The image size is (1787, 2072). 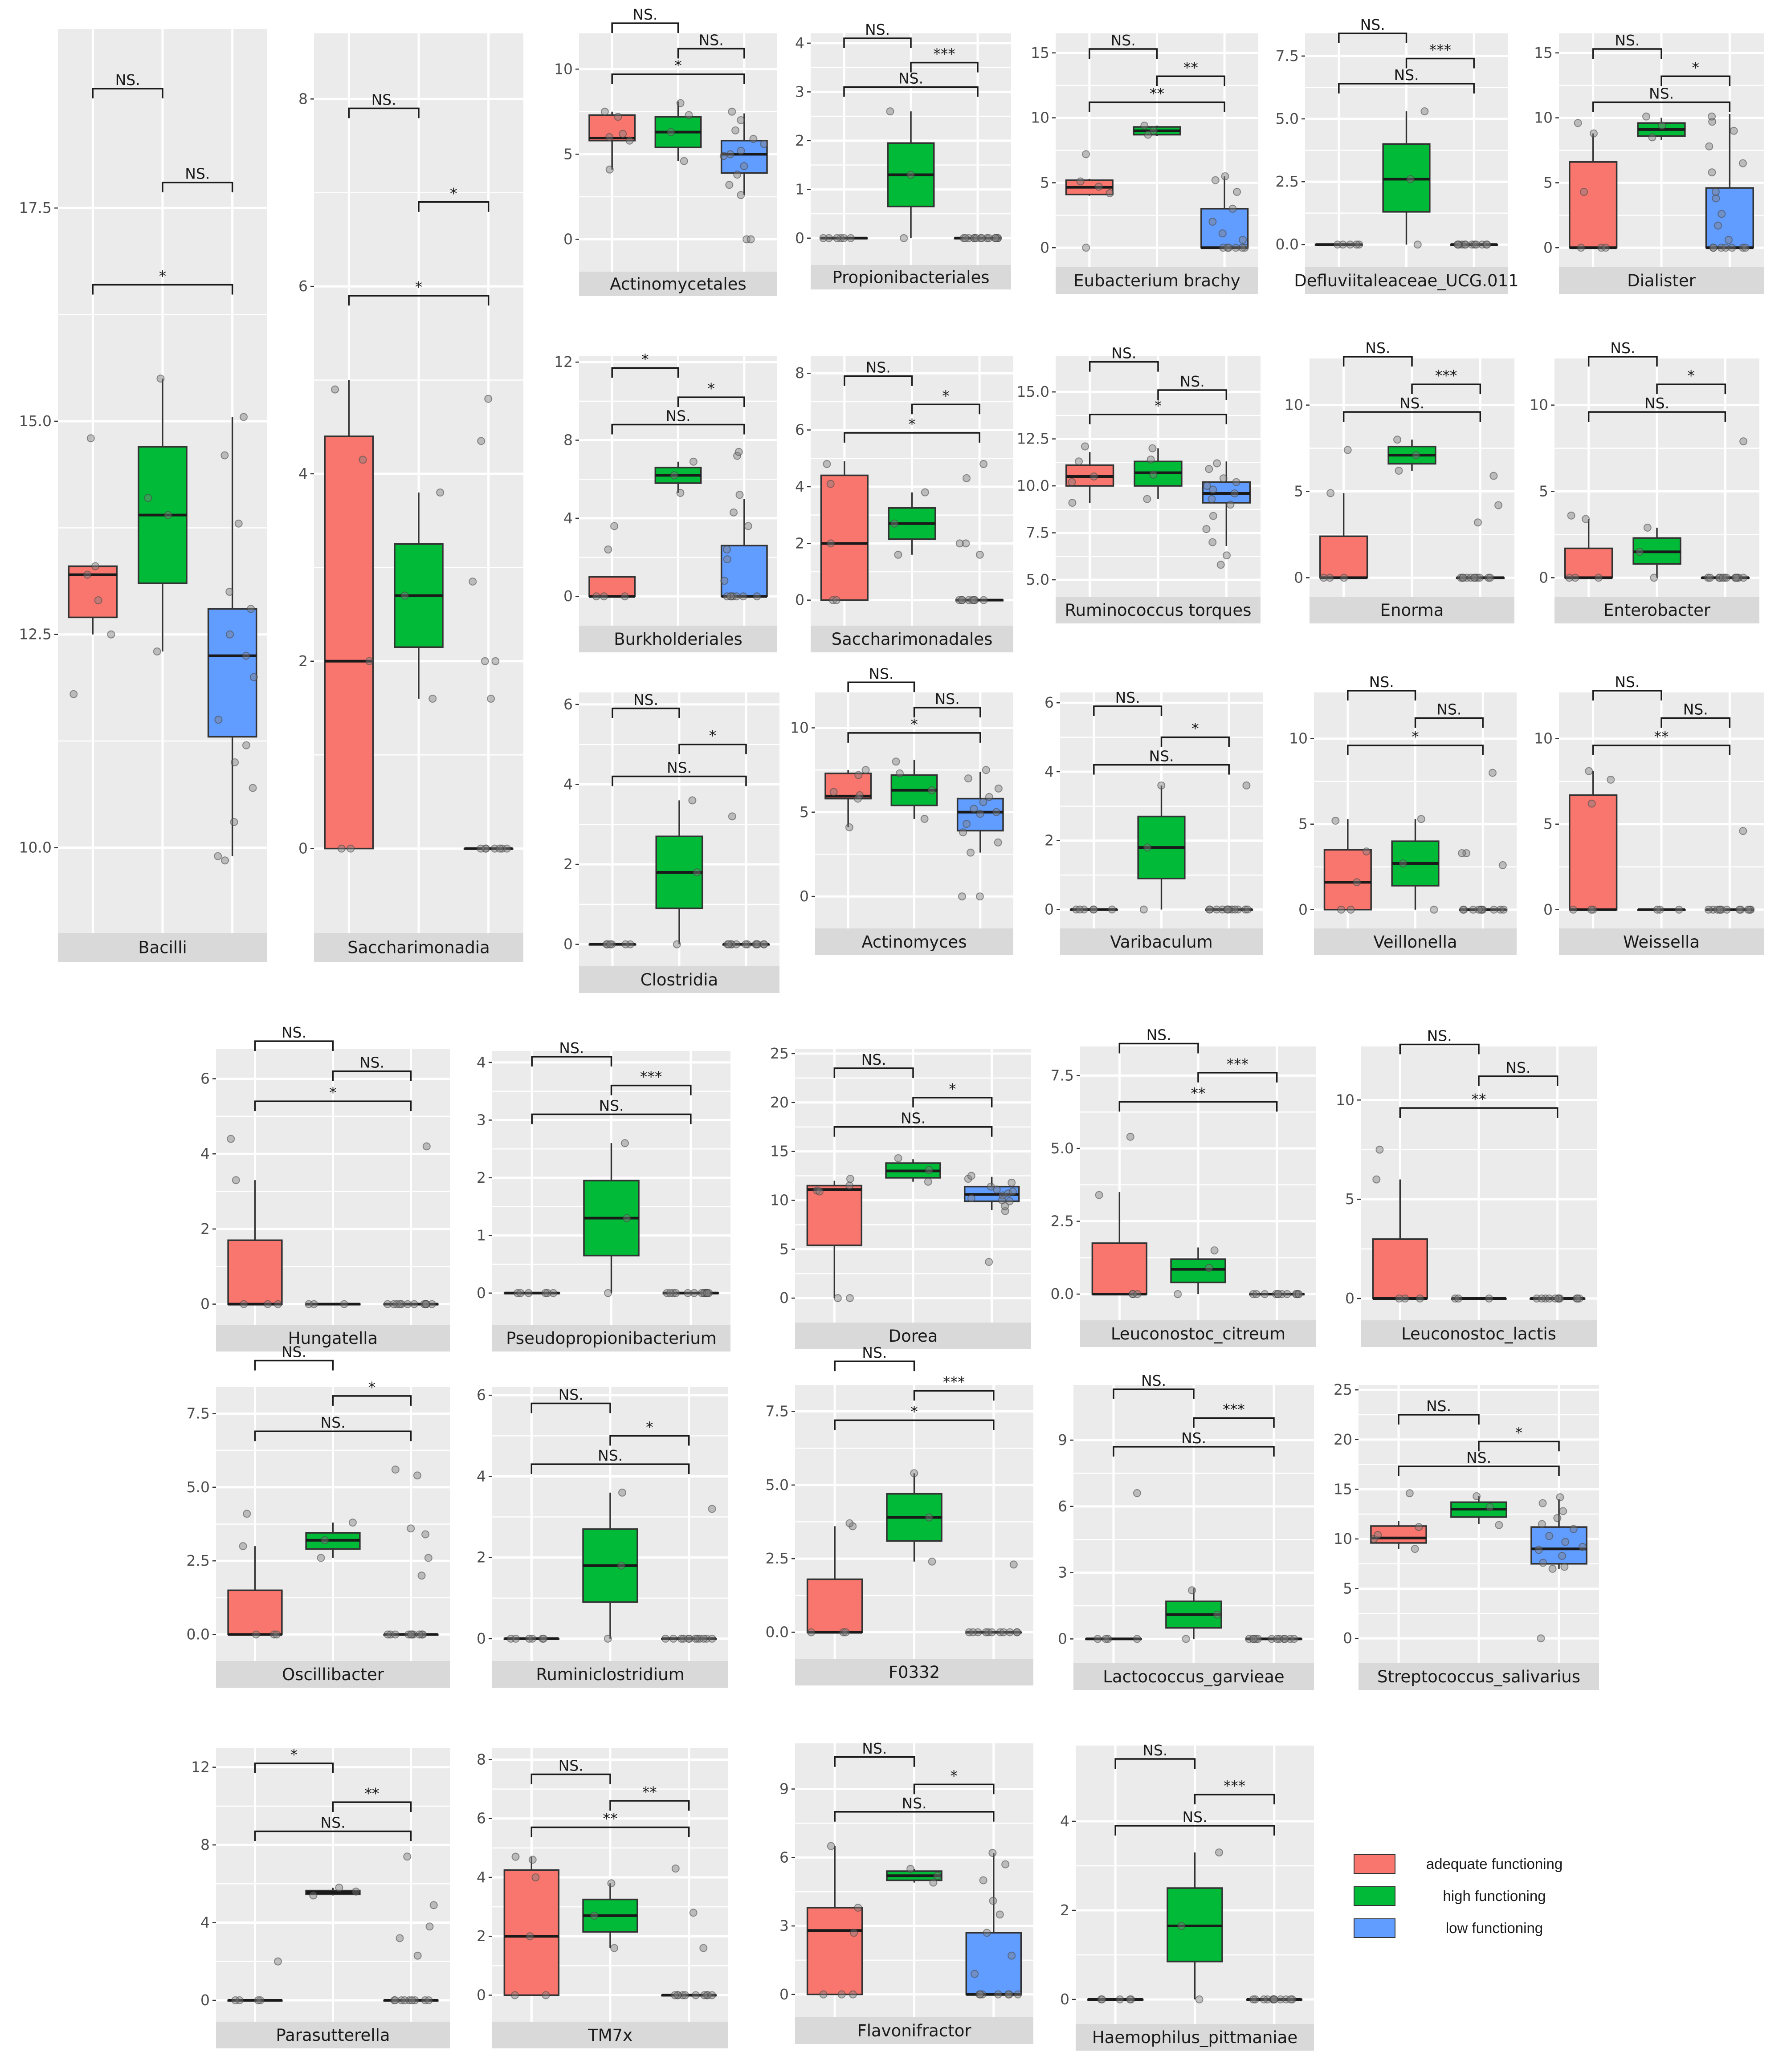 I want to click on legend-item-low-functioning: low functioning, so click(x=1448, y=1928).